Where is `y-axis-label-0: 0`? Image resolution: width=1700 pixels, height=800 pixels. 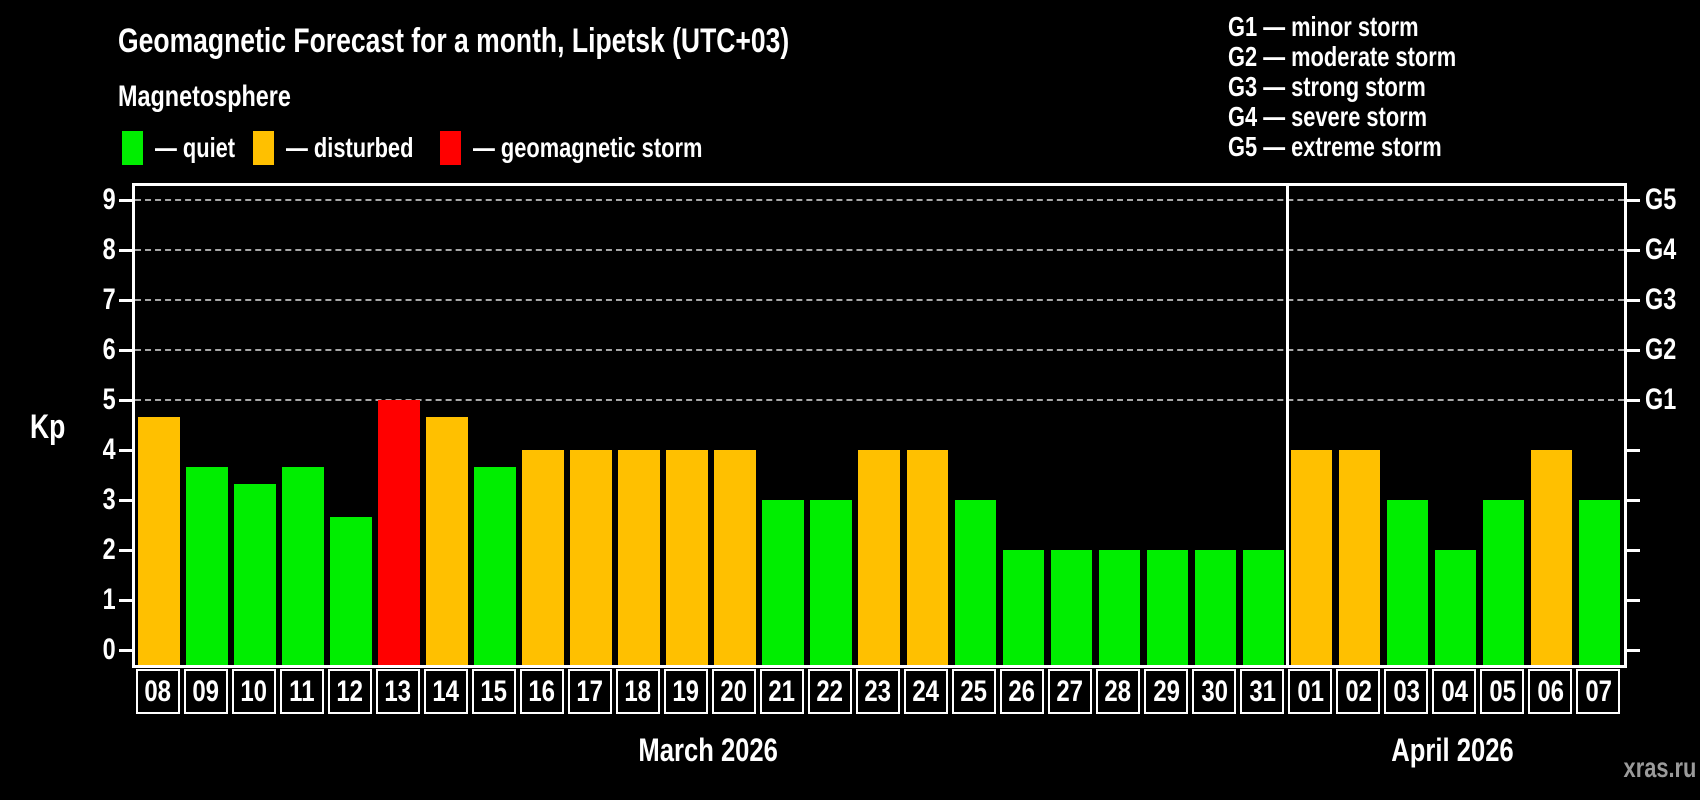 y-axis-label-0: 0 is located at coordinates (86, 650).